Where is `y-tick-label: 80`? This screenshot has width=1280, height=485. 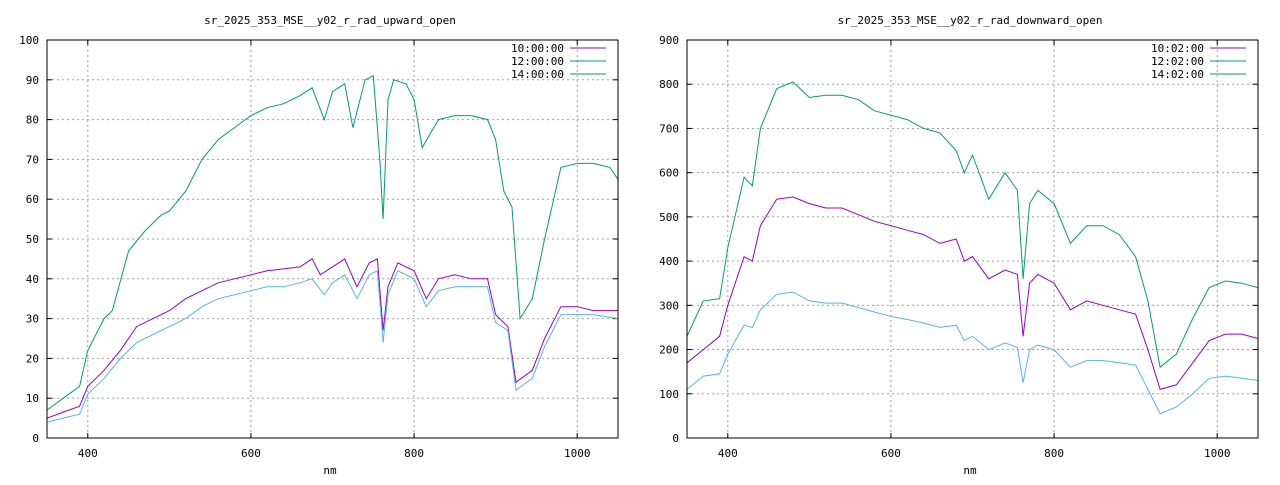
y-tick-label: 80 is located at coordinates (32, 120).